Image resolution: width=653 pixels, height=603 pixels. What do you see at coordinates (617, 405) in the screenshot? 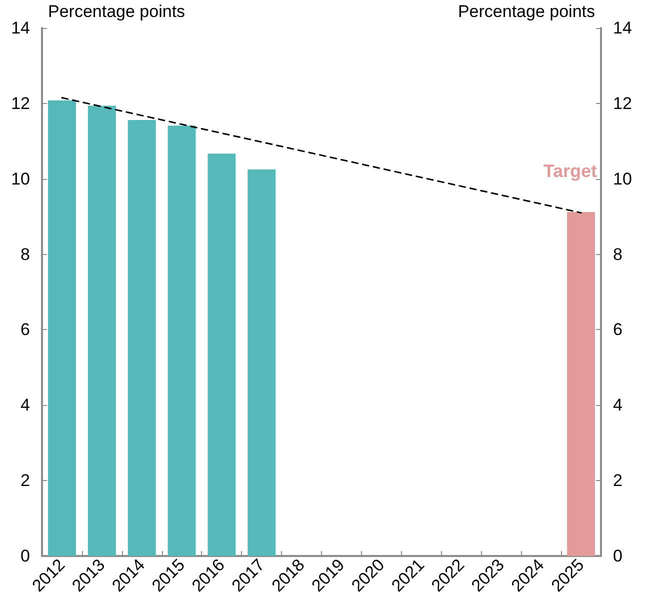
I see `y2-tick-label: 4` at bounding box center [617, 405].